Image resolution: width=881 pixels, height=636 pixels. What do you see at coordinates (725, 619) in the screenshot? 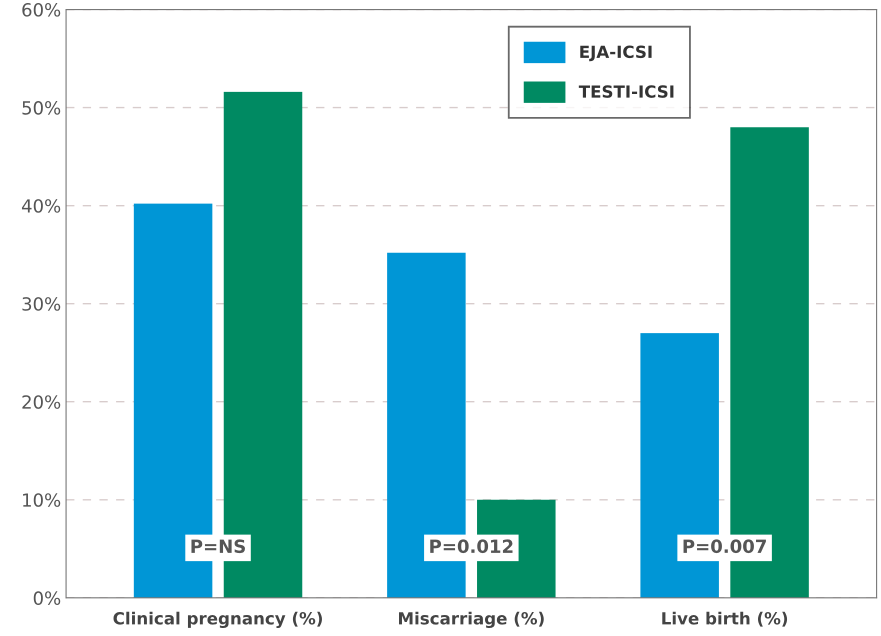
I see `x-tick-label: Live birth (%)` at bounding box center [725, 619].